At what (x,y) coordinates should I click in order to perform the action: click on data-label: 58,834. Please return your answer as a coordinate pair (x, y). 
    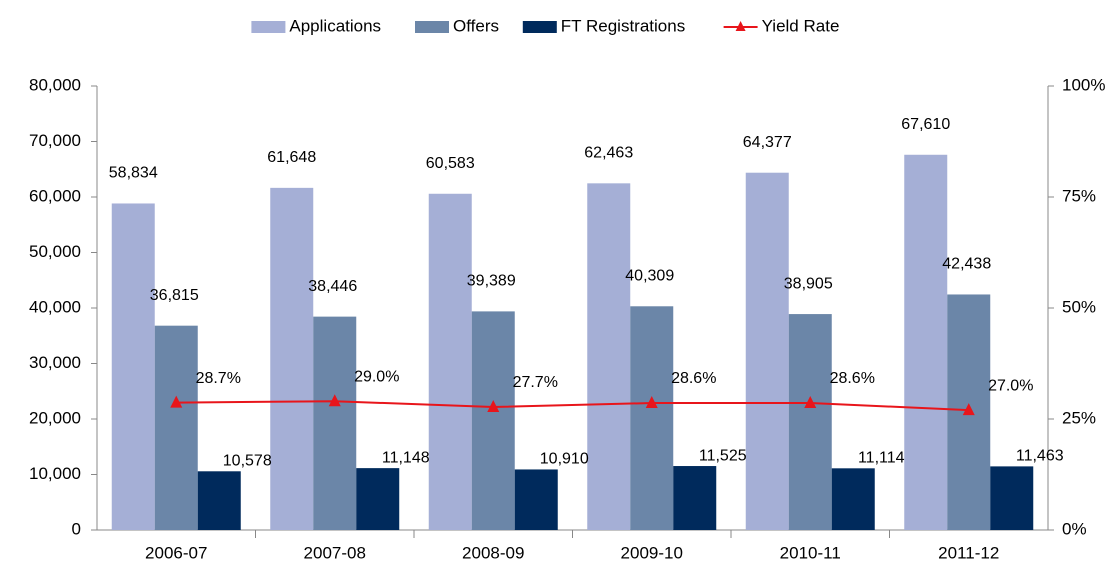
    Looking at the image, I should click on (133, 173).